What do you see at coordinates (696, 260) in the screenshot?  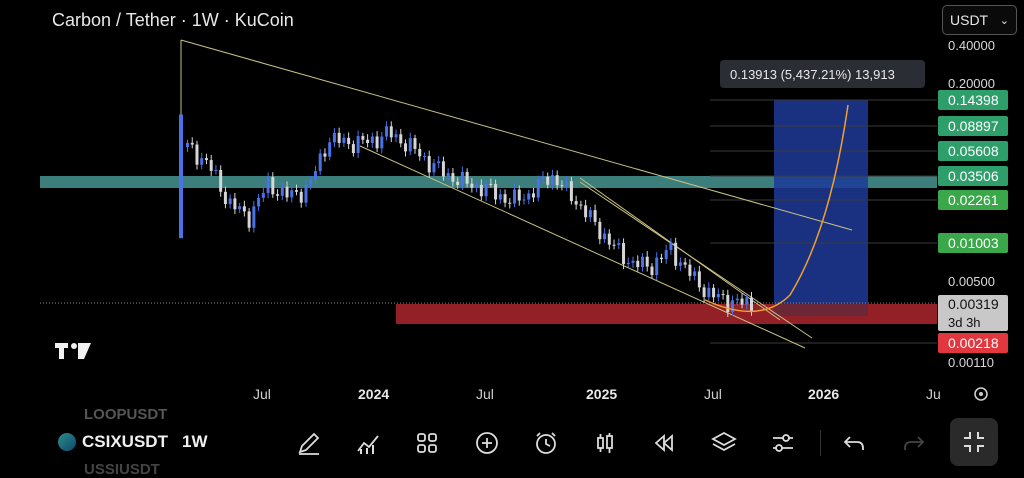 I see `wedge-lower-line` at bounding box center [696, 260].